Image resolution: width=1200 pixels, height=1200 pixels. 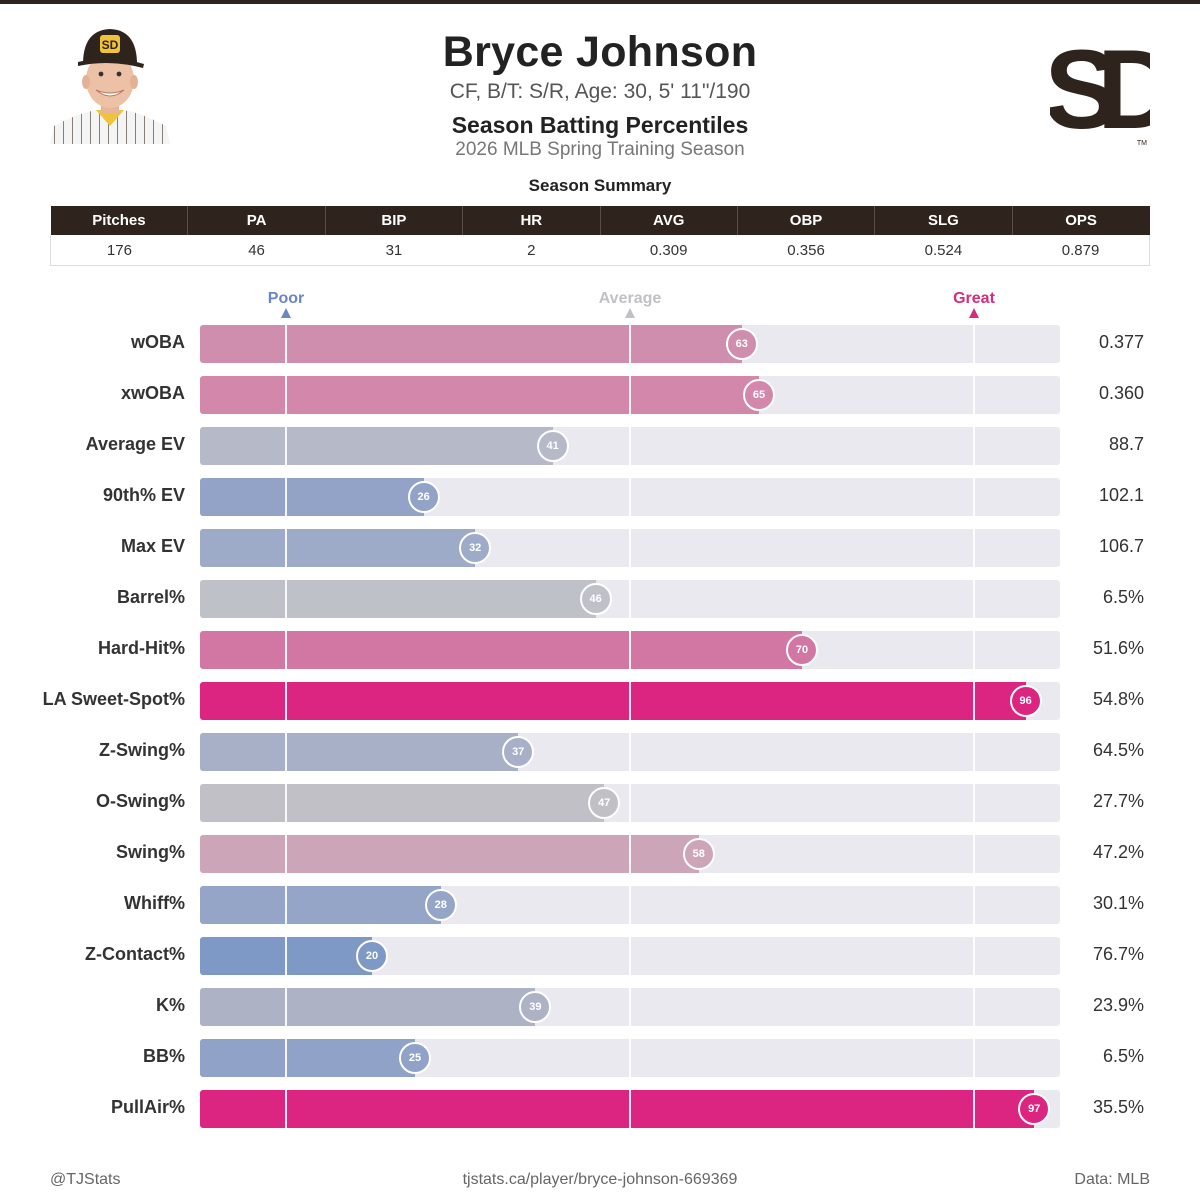 What do you see at coordinates (1118, 801) in the screenshot?
I see `metric-value: 27.7%` at bounding box center [1118, 801].